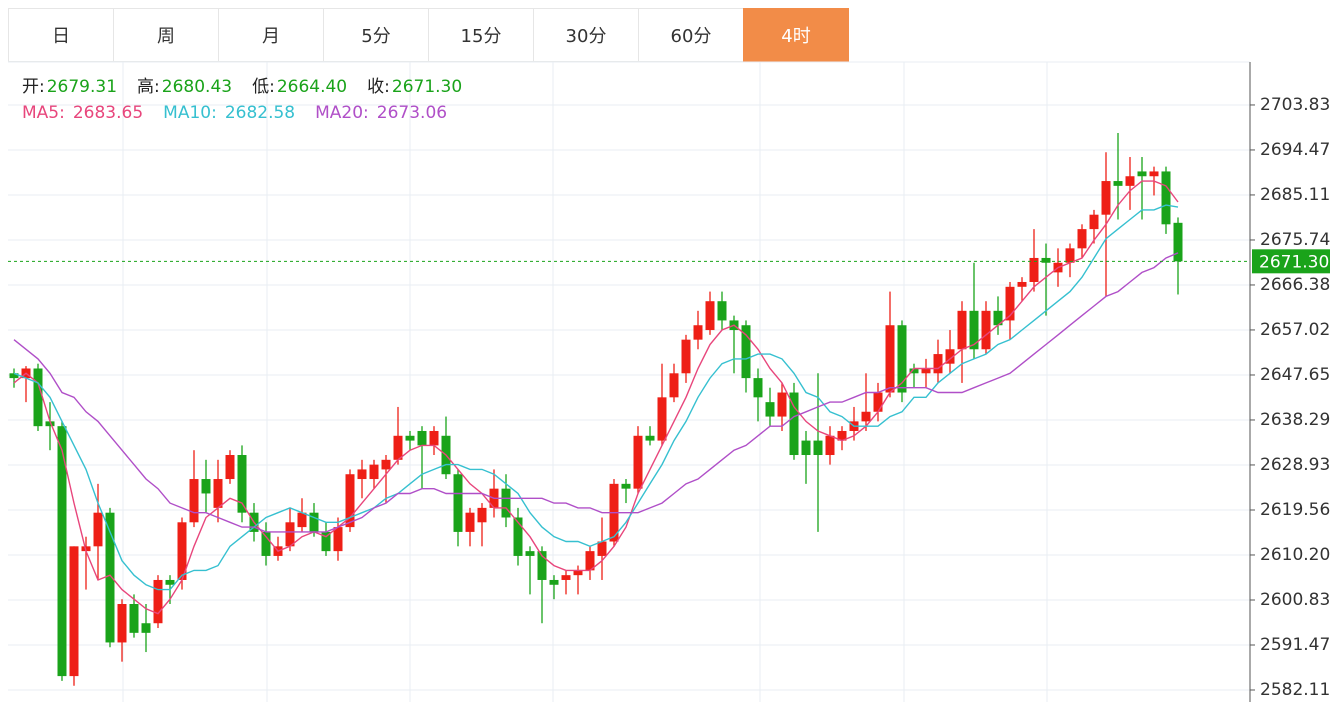  What do you see at coordinates (1295, 195) in the screenshot?
I see `y-tick-label: 2685.11` at bounding box center [1295, 195].